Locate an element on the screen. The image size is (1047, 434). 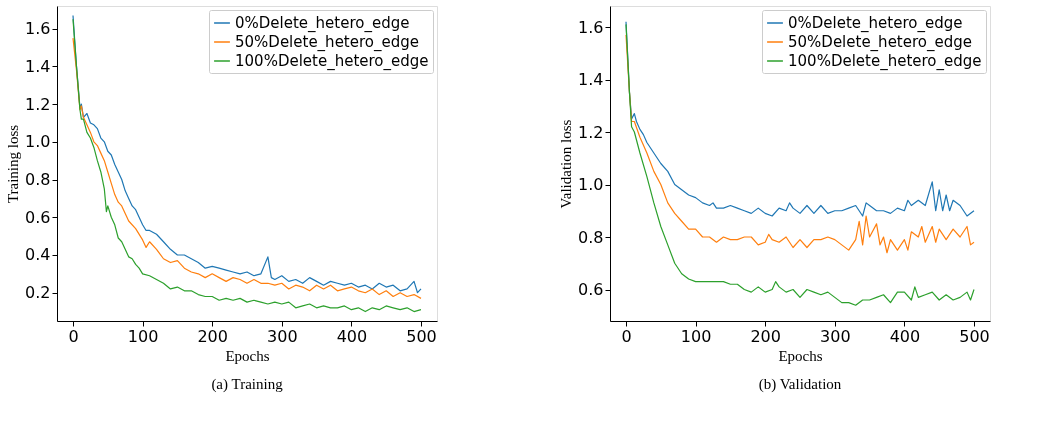
text: (a) Training is located at coordinates (247, 384).